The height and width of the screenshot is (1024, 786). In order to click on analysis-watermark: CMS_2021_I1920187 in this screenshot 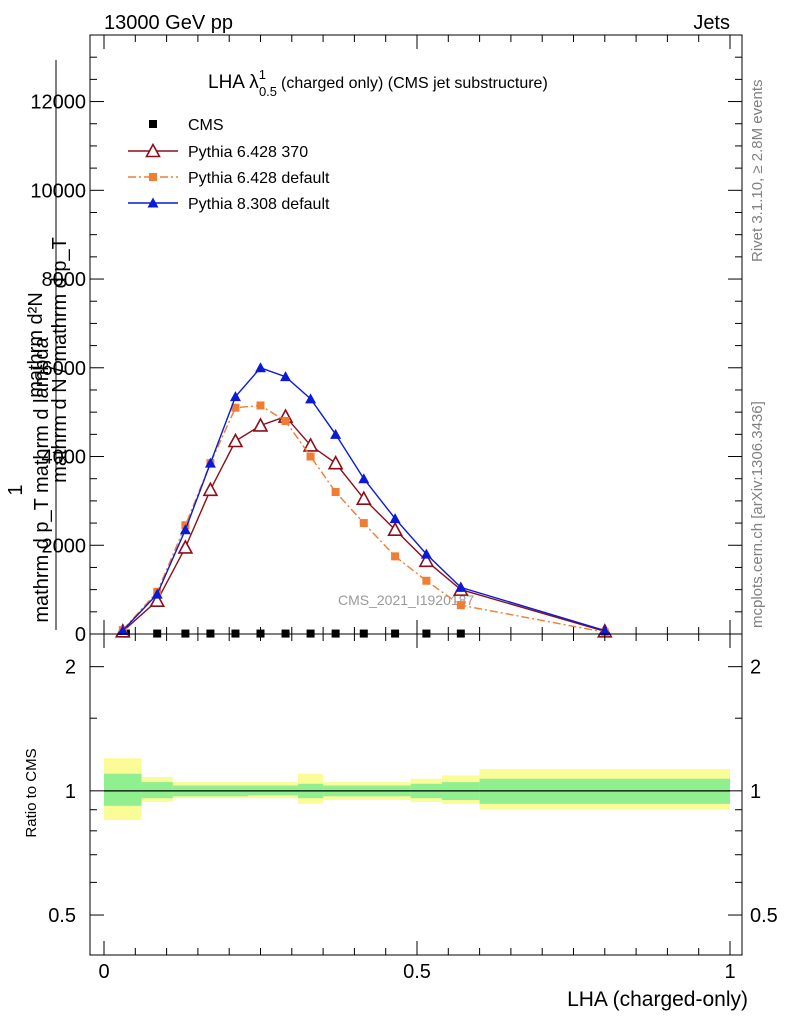, I will do `click(406, 600)`.